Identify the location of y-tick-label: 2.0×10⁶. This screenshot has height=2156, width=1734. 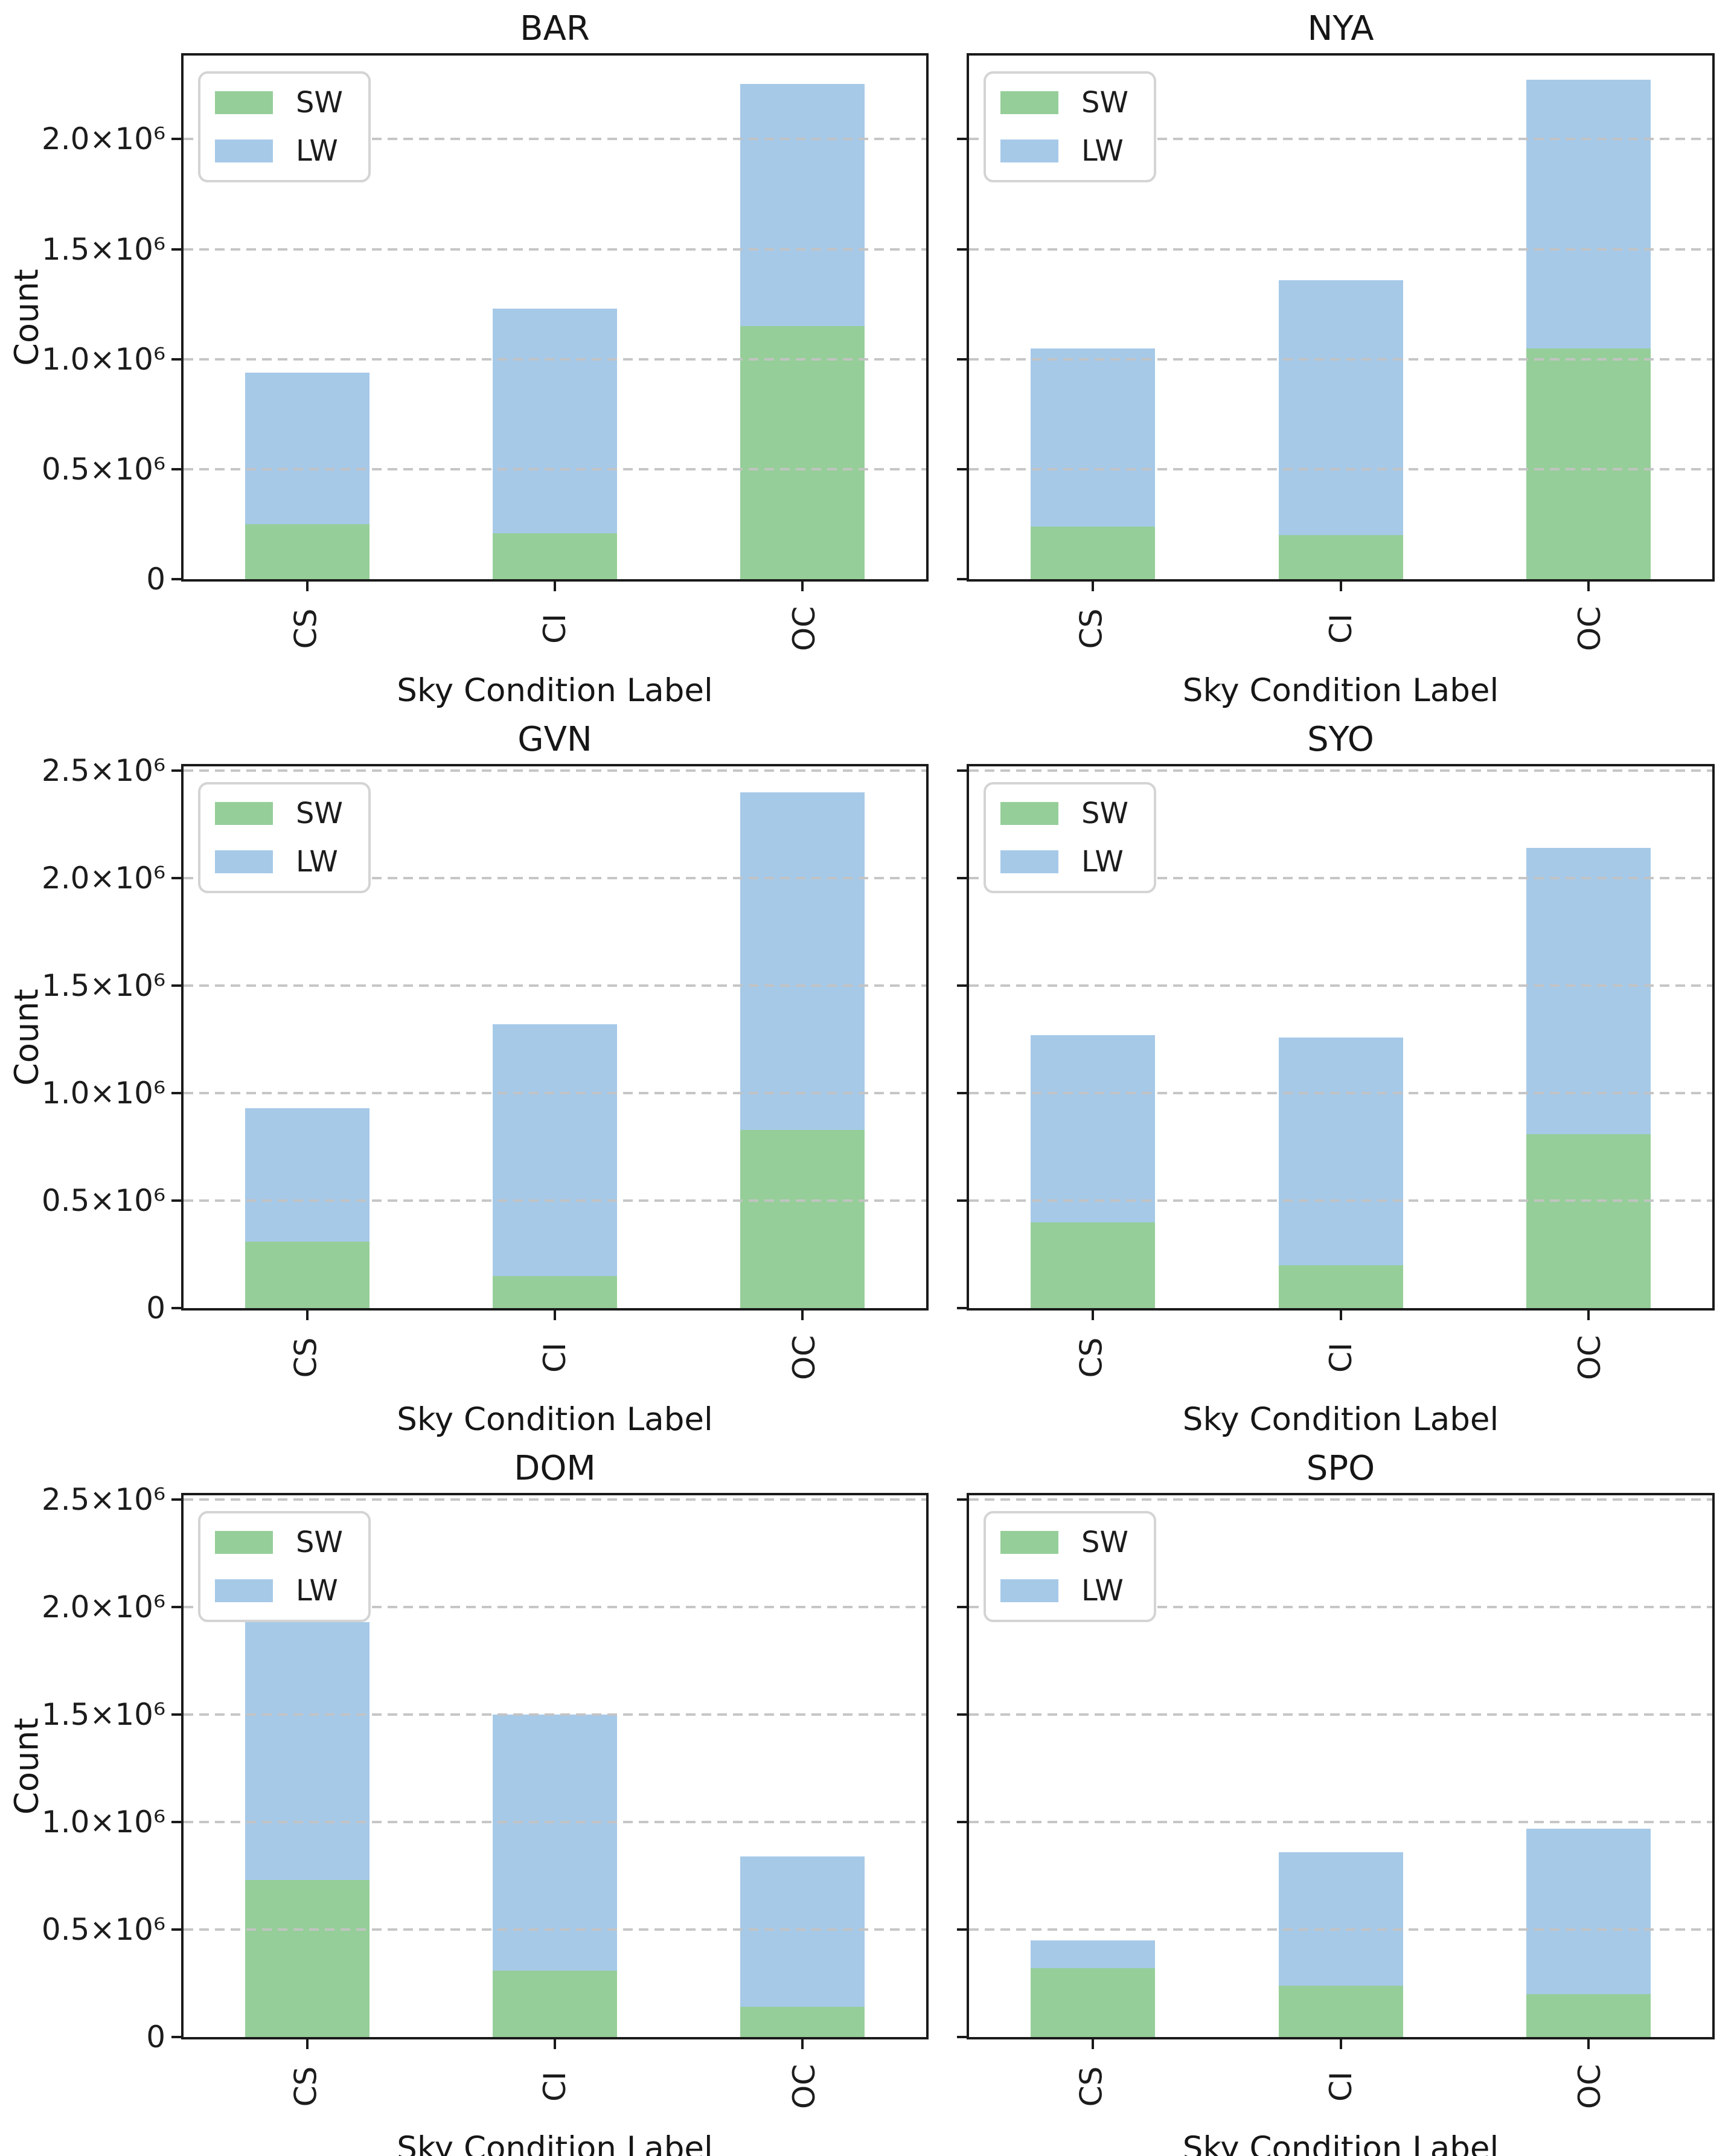
(103, 878).